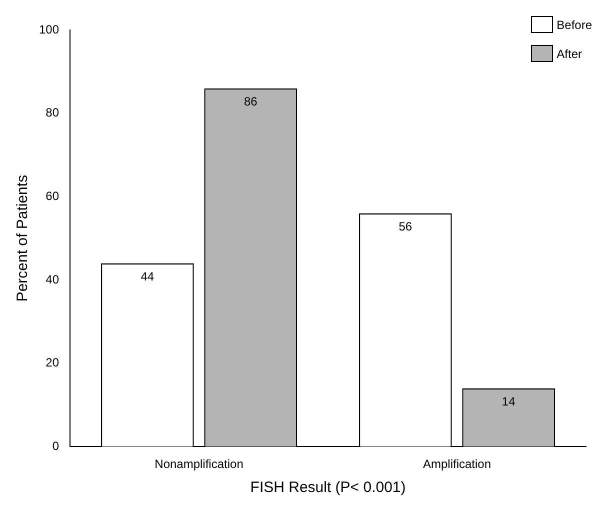 This screenshot has height=511, width=606. I want to click on y-tick-label: 80, so click(53, 113).